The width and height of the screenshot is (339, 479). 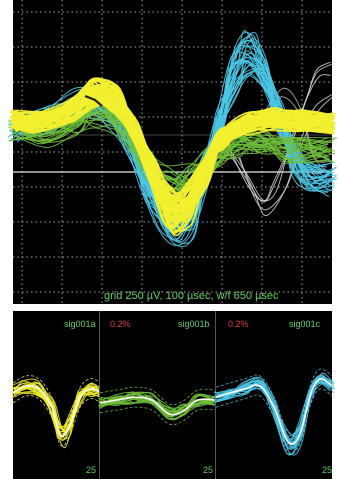 I want to click on unit-panel-a, so click(x=56, y=395).